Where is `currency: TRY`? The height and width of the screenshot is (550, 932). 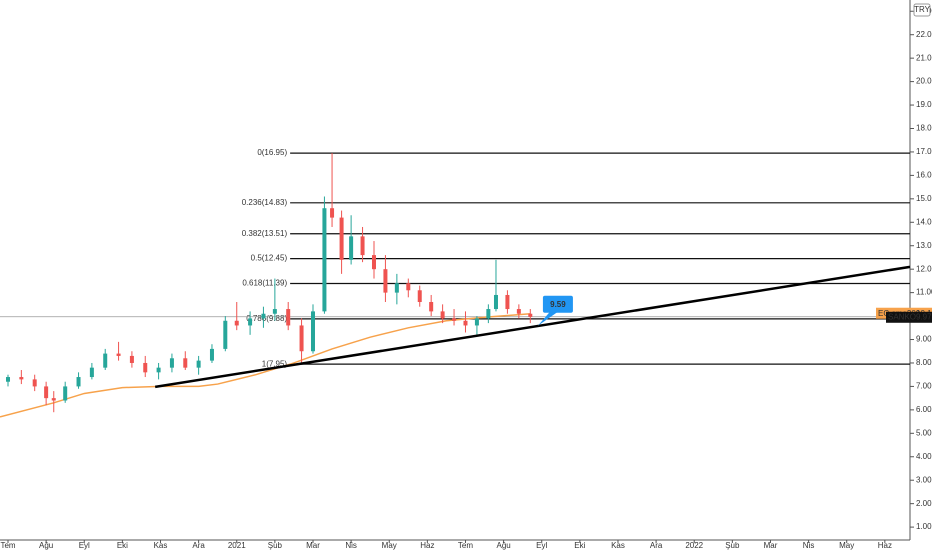
currency: TRY is located at coordinates (922, 9).